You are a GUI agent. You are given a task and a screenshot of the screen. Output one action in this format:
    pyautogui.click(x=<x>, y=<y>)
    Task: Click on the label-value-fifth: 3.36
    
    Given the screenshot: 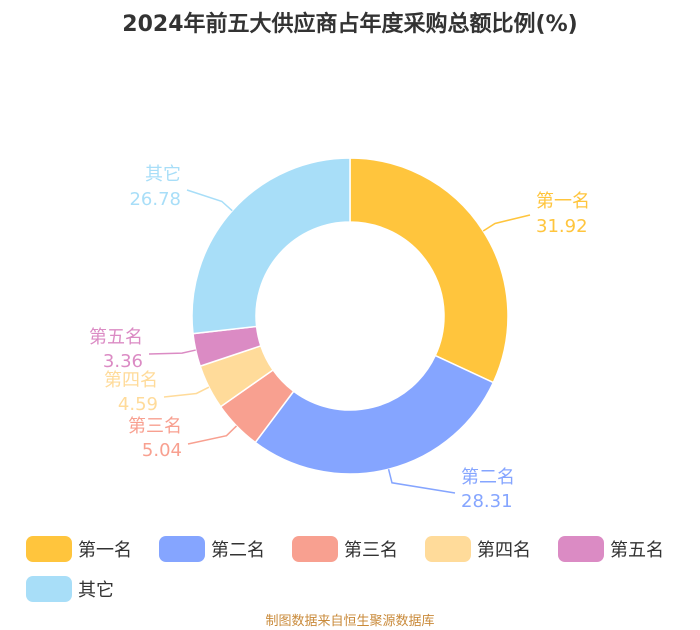 What is the action you would take?
    pyautogui.click(x=123, y=361)
    